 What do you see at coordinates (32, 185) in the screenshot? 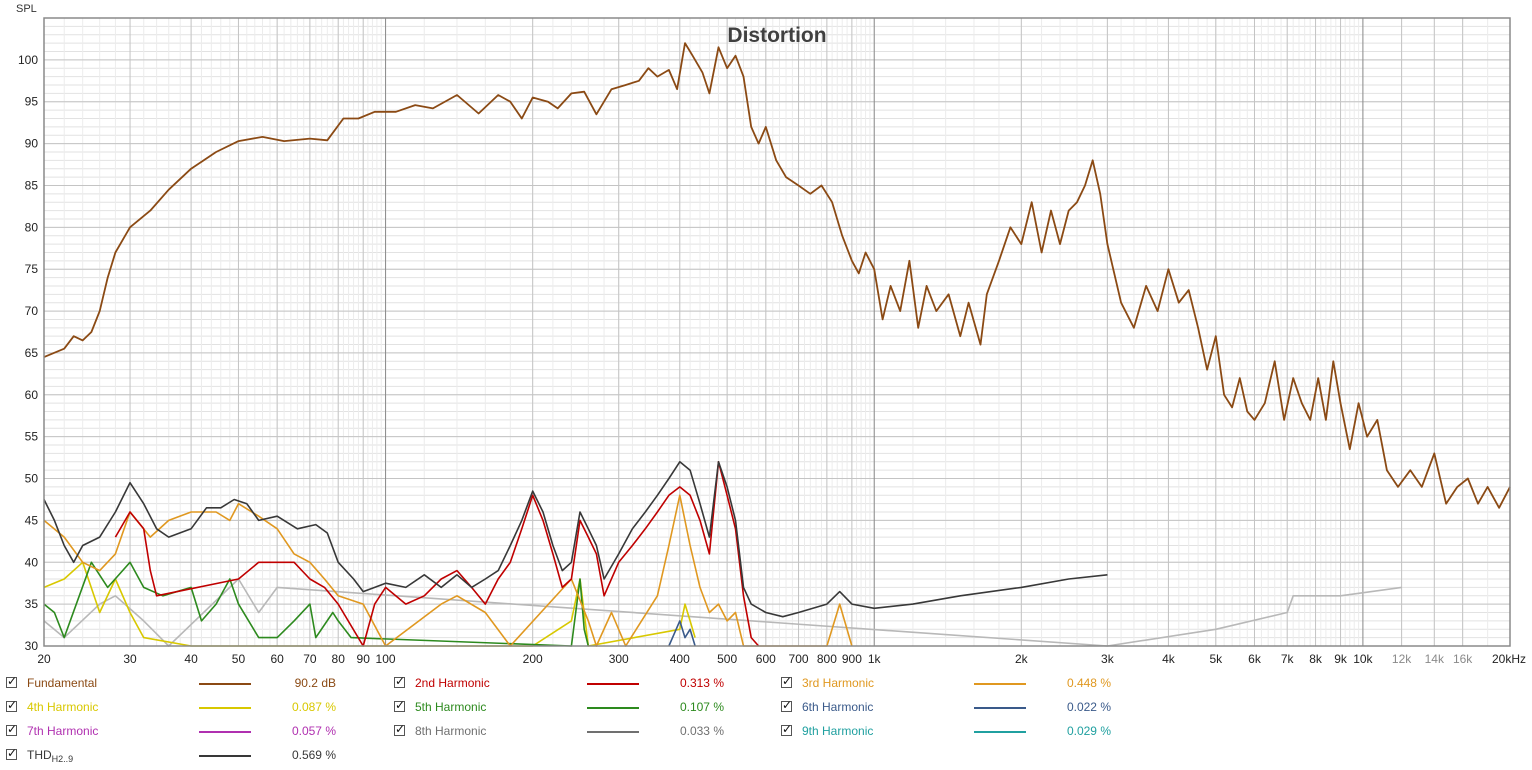
I see `y-tick-label: 85` at bounding box center [32, 185].